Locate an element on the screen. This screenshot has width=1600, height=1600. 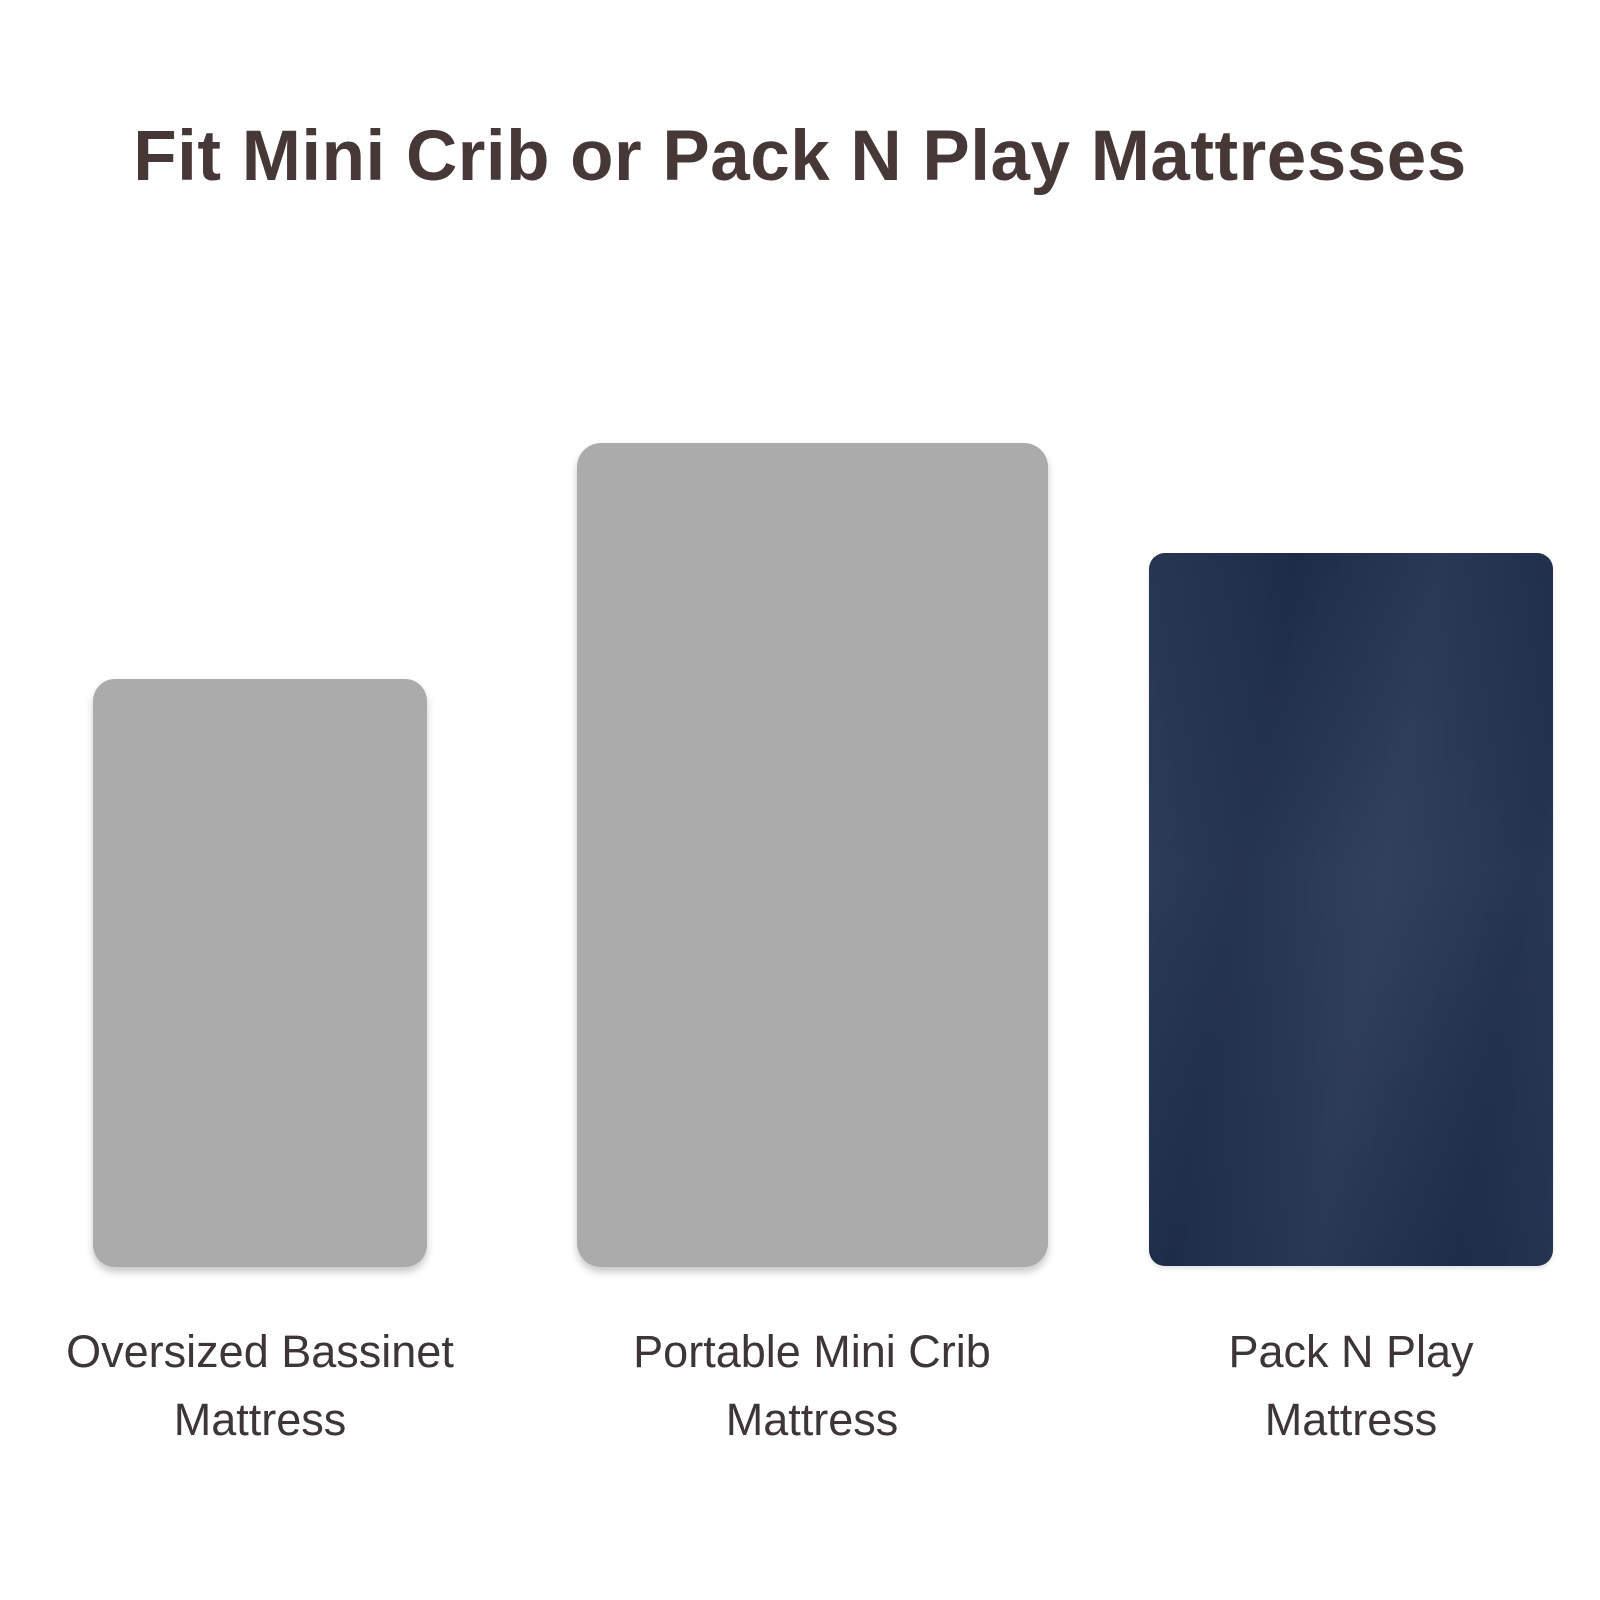
label-line-1: Oversized Bassinet is located at coordinates (260, 1351).